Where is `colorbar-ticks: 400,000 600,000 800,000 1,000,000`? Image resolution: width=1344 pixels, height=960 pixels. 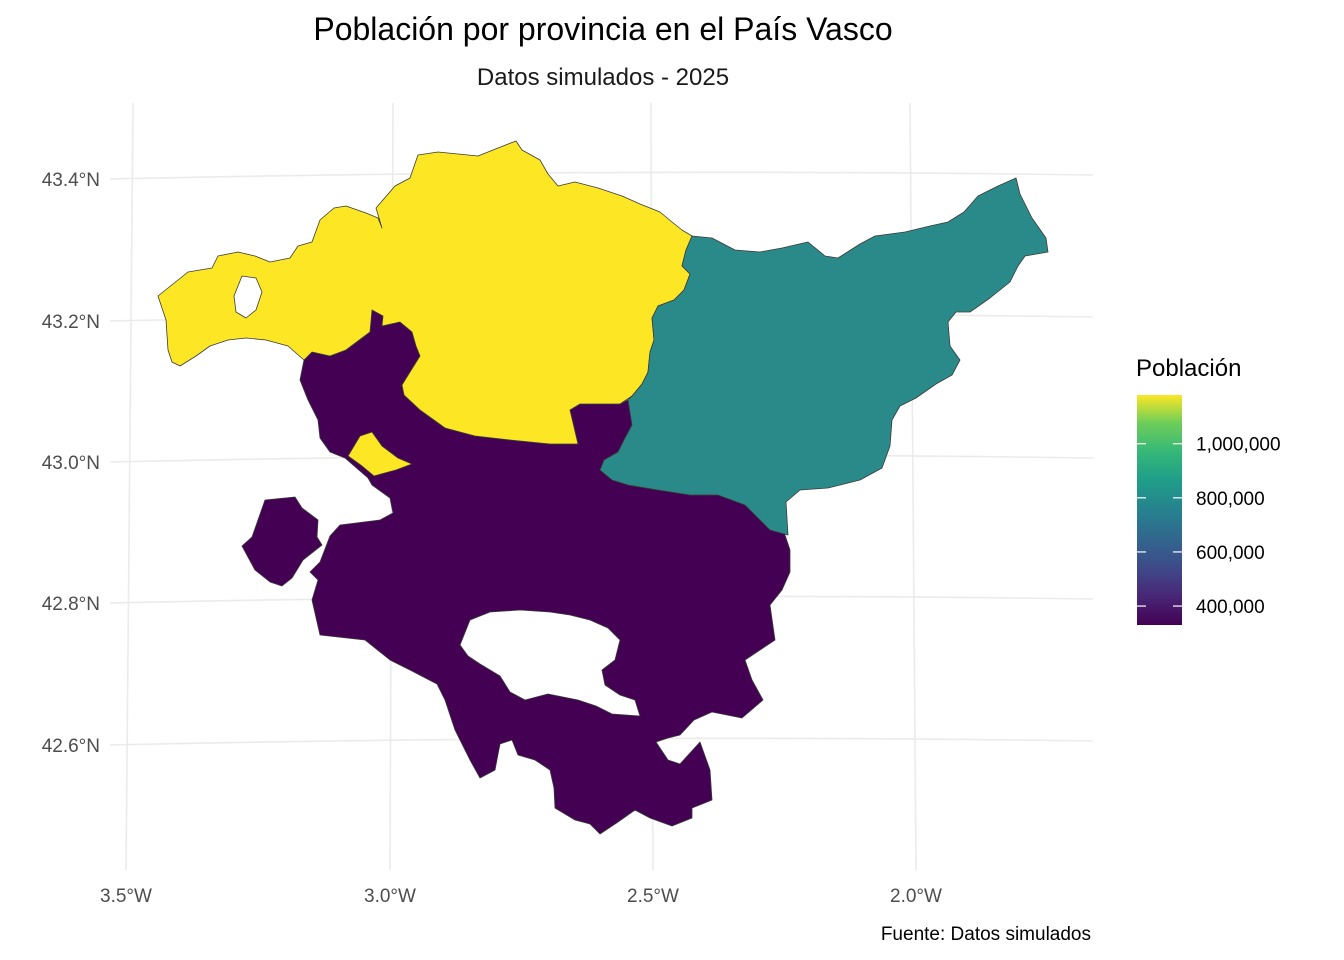
colorbar-ticks: 400,000 600,000 800,000 1,000,000 is located at coordinates (1209, 526).